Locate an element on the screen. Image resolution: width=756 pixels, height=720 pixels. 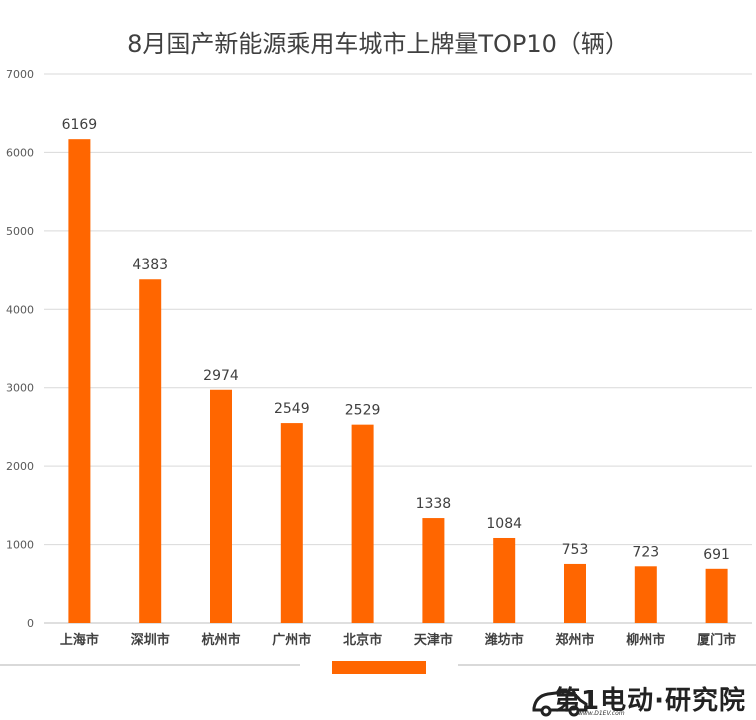
y-tick-label: 1000 is located at coordinates (20, 545).